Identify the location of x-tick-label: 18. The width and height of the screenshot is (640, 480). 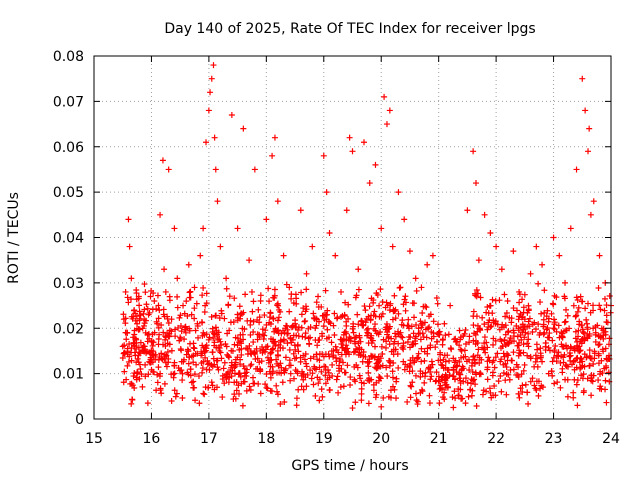
(266, 439).